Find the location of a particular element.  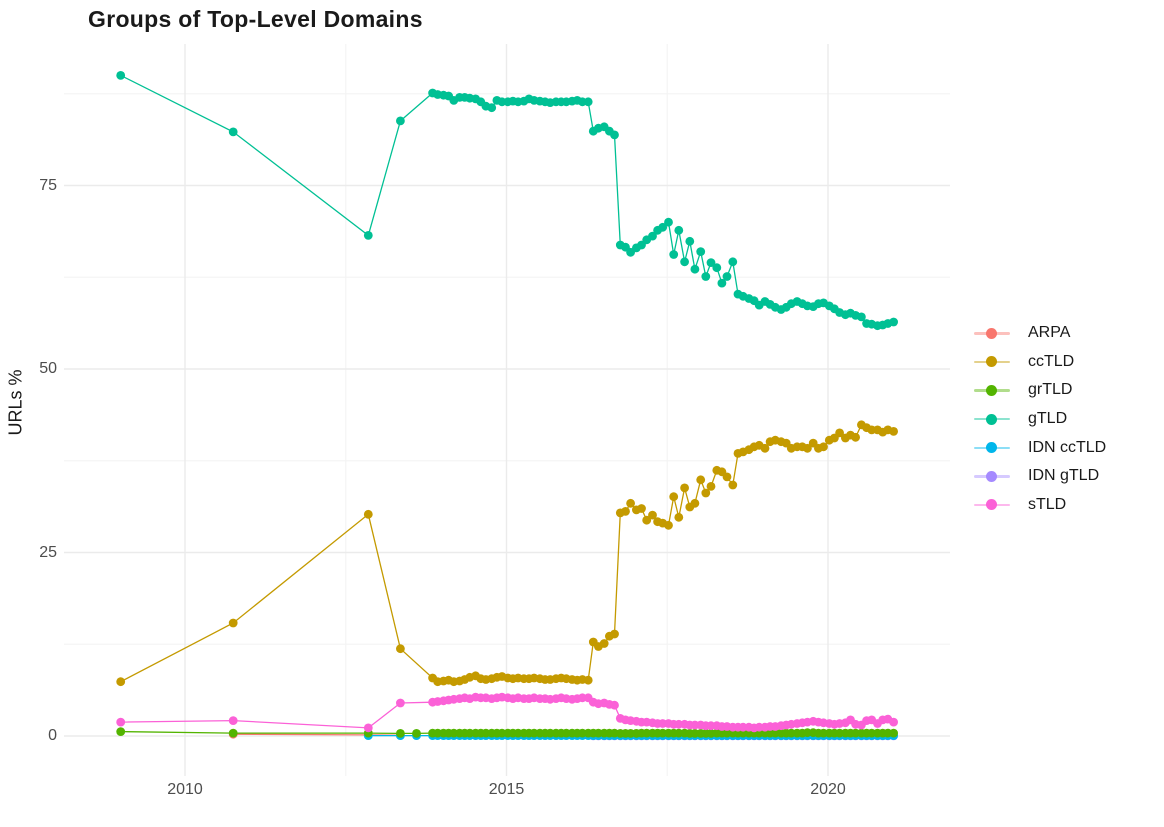

legend-item-stld: sTLD is located at coordinates (1039, 505).